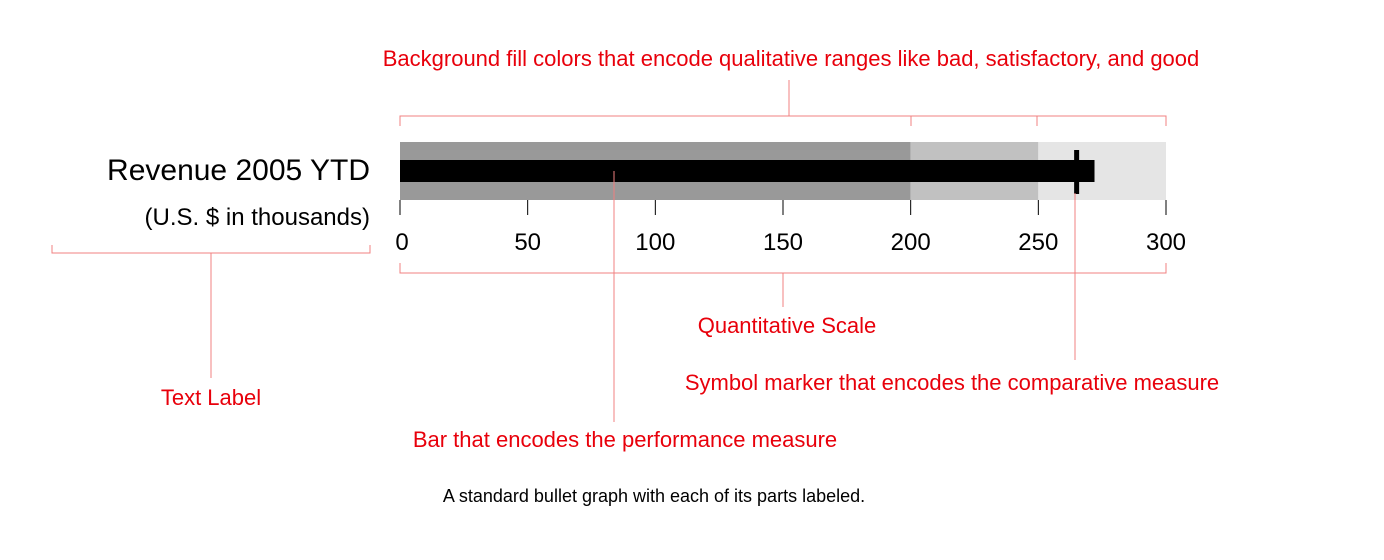 The width and height of the screenshot is (1384, 560). I want to click on annotation-bar: Bar that encodes the performance measure, so click(625, 439).